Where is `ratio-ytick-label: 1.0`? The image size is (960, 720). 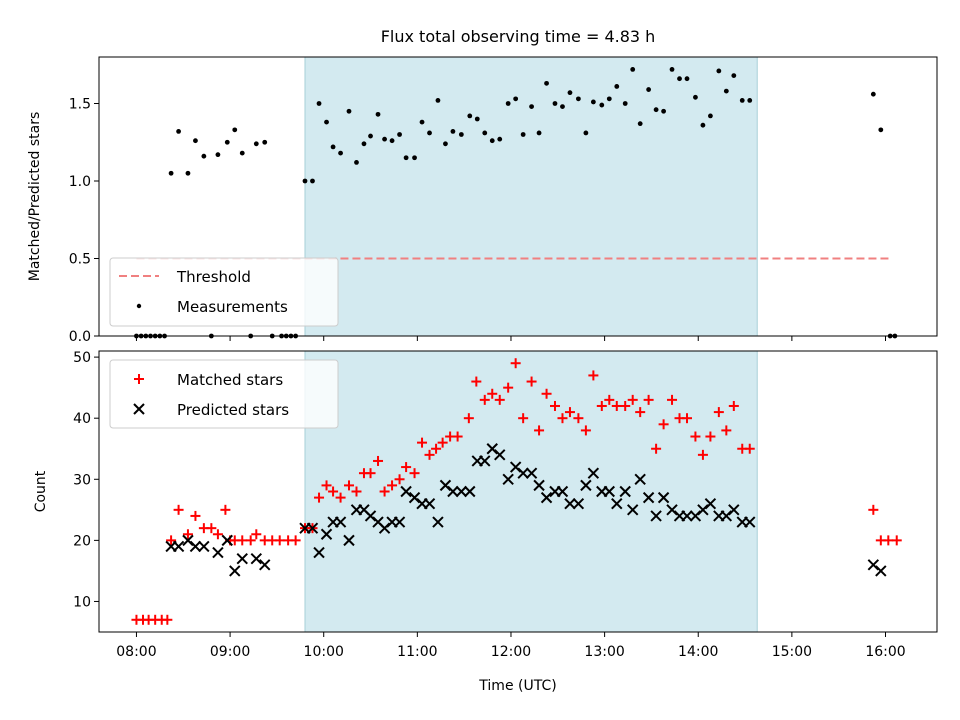 ratio-ytick-label: 1.0 is located at coordinates (80, 182).